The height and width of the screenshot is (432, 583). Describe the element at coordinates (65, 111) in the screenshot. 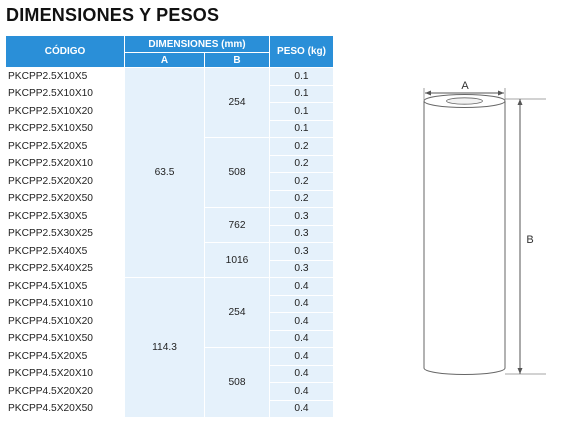

I see `product-code: PKCPP2.5X10X20` at that location.